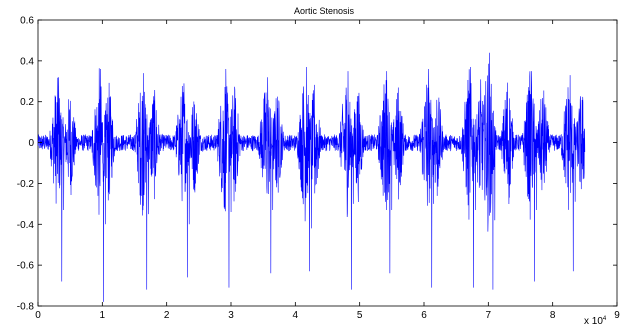  Describe the element at coordinates (424, 315) in the screenshot. I see `x-tick-label: 6` at that location.